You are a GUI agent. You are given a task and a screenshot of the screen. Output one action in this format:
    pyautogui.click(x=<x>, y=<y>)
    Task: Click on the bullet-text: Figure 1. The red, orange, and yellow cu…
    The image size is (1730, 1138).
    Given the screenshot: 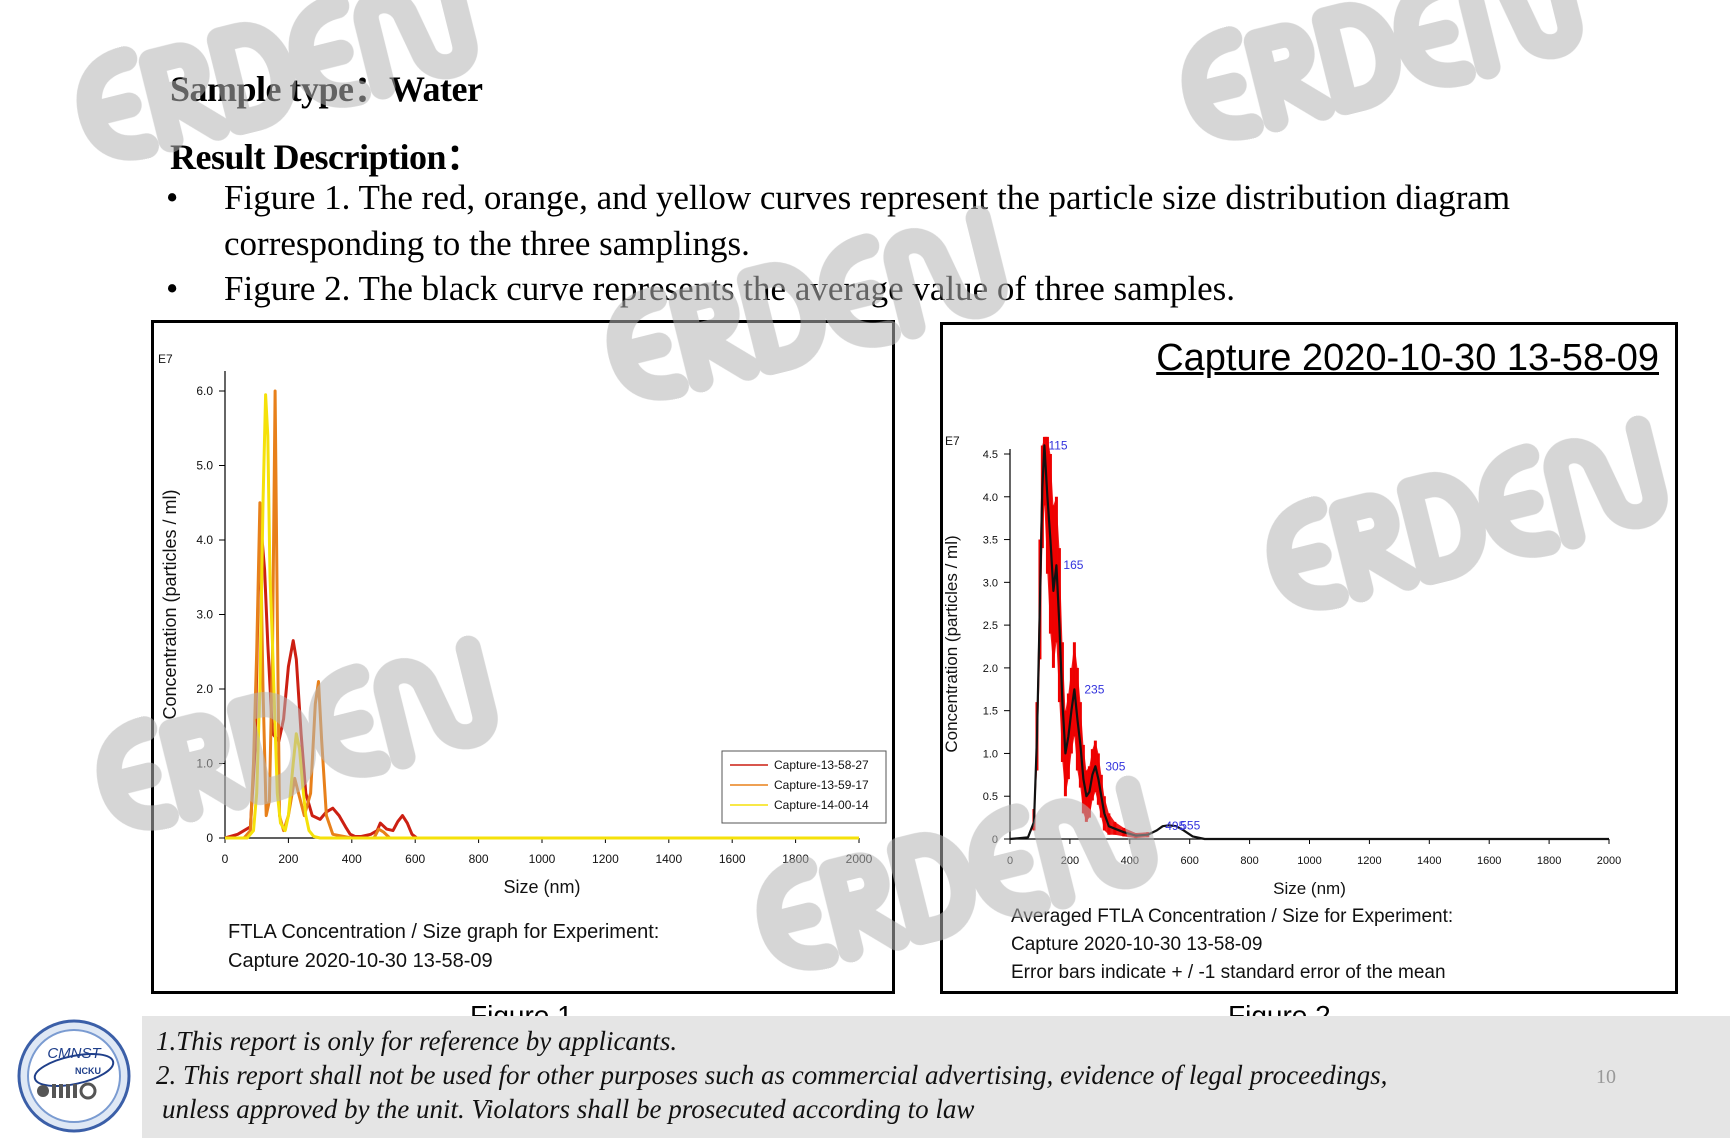 What is the action you would take?
    pyautogui.click(x=867, y=220)
    